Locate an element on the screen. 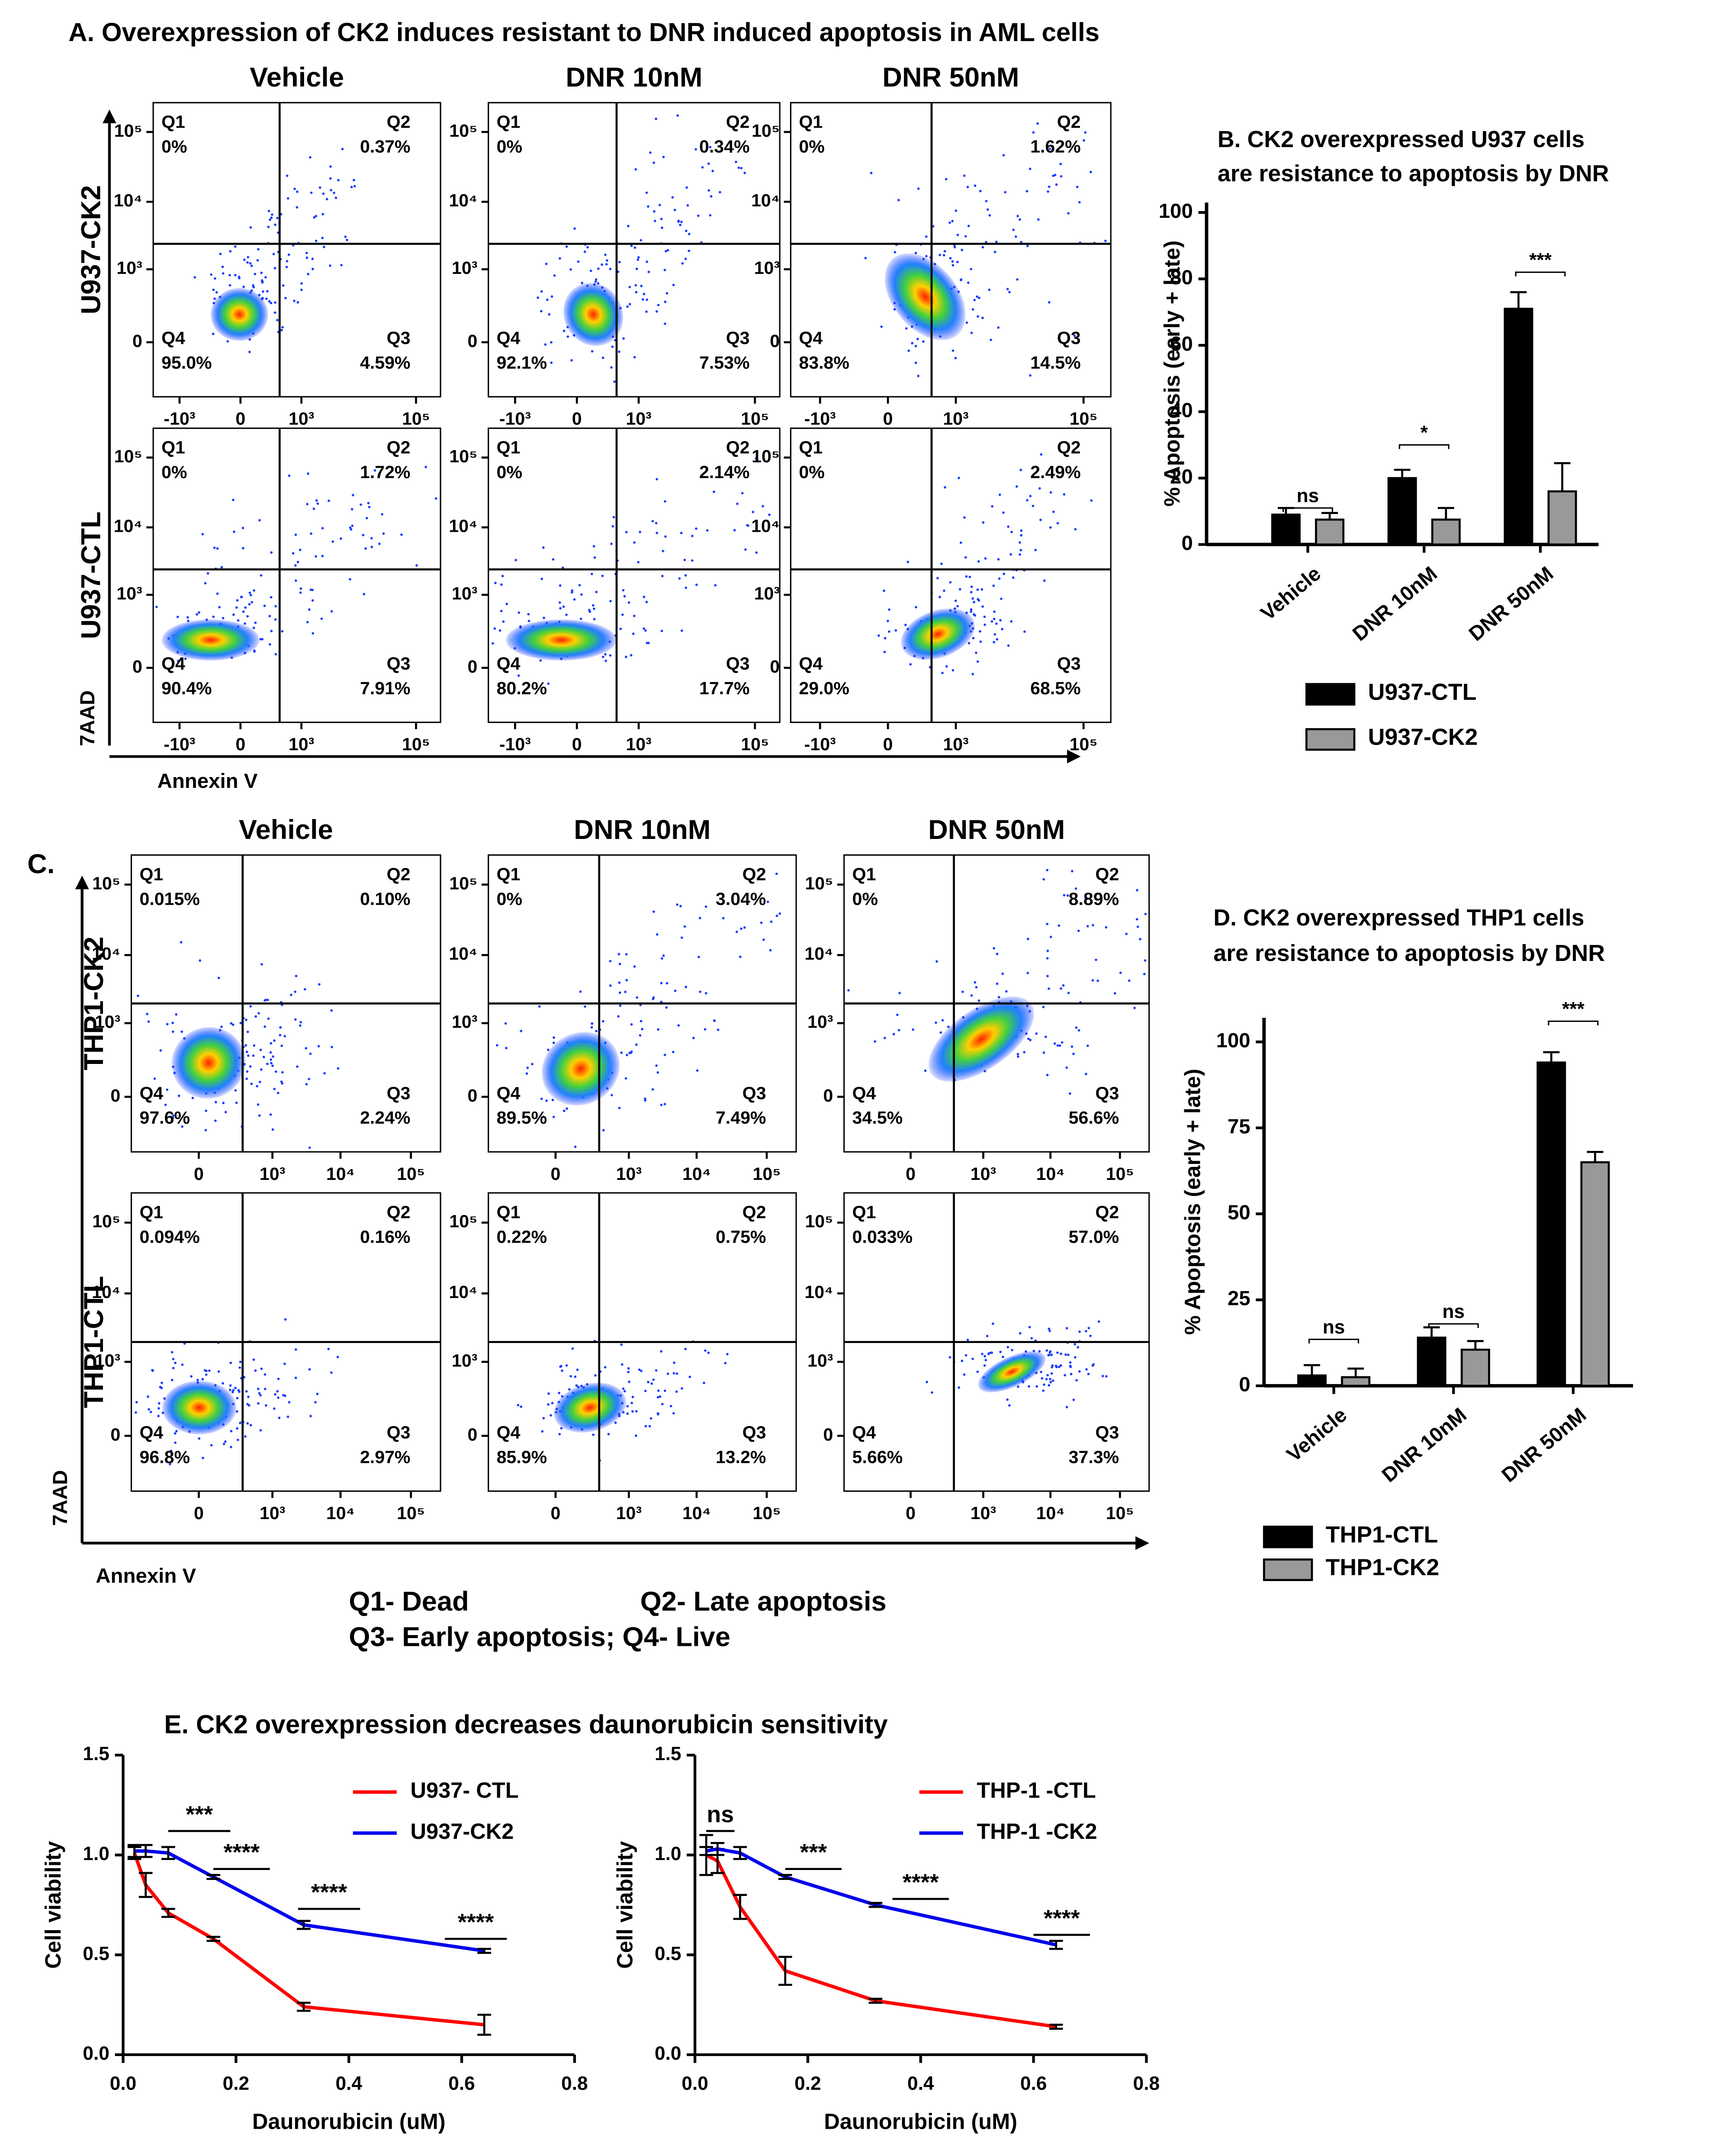 This screenshot has height=2156, width=1710. quadrant-name: Q4 is located at coordinates (864, 1093).